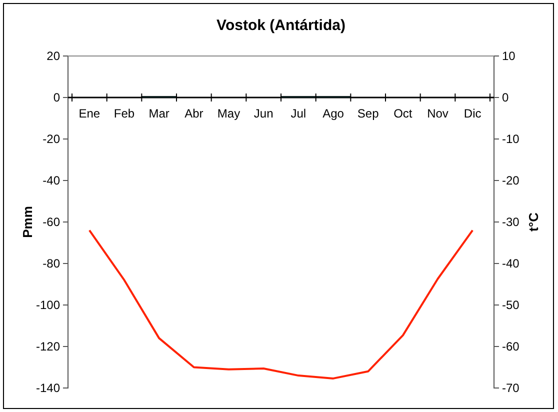 The image size is (558, 412). Describe the element at coordinates (48, 346) in the screenshot. I see `y-tick-label: -120` at that location.